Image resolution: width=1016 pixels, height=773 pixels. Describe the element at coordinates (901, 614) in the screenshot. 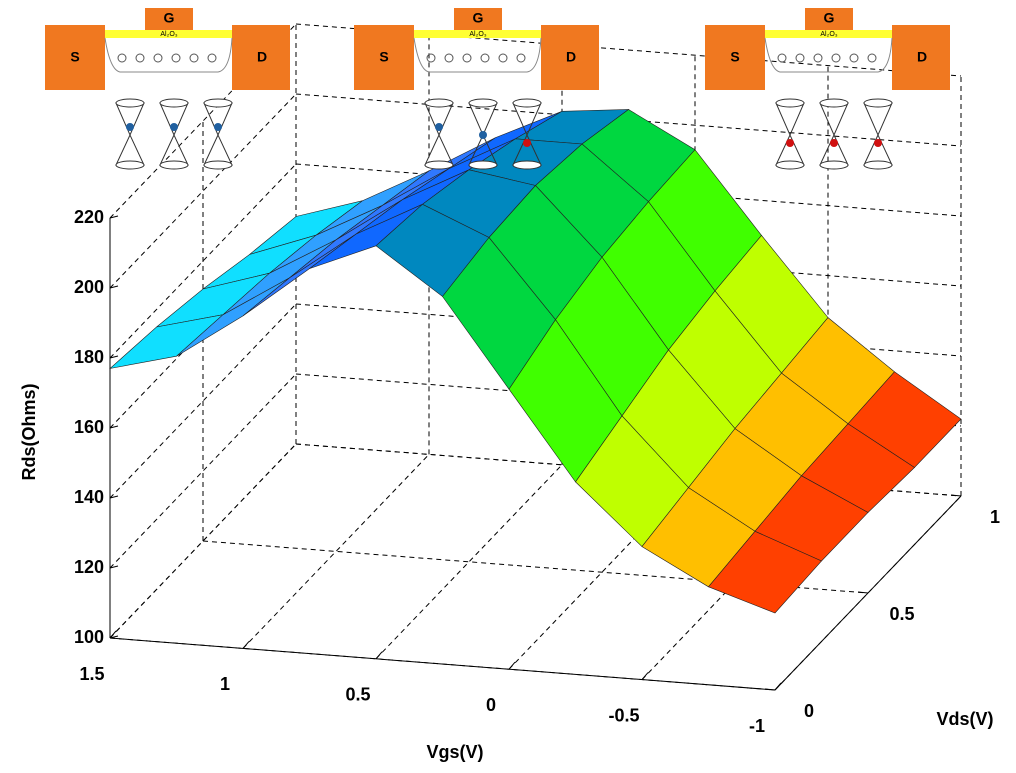

I see `y-tick-label: 0.5` at that location.